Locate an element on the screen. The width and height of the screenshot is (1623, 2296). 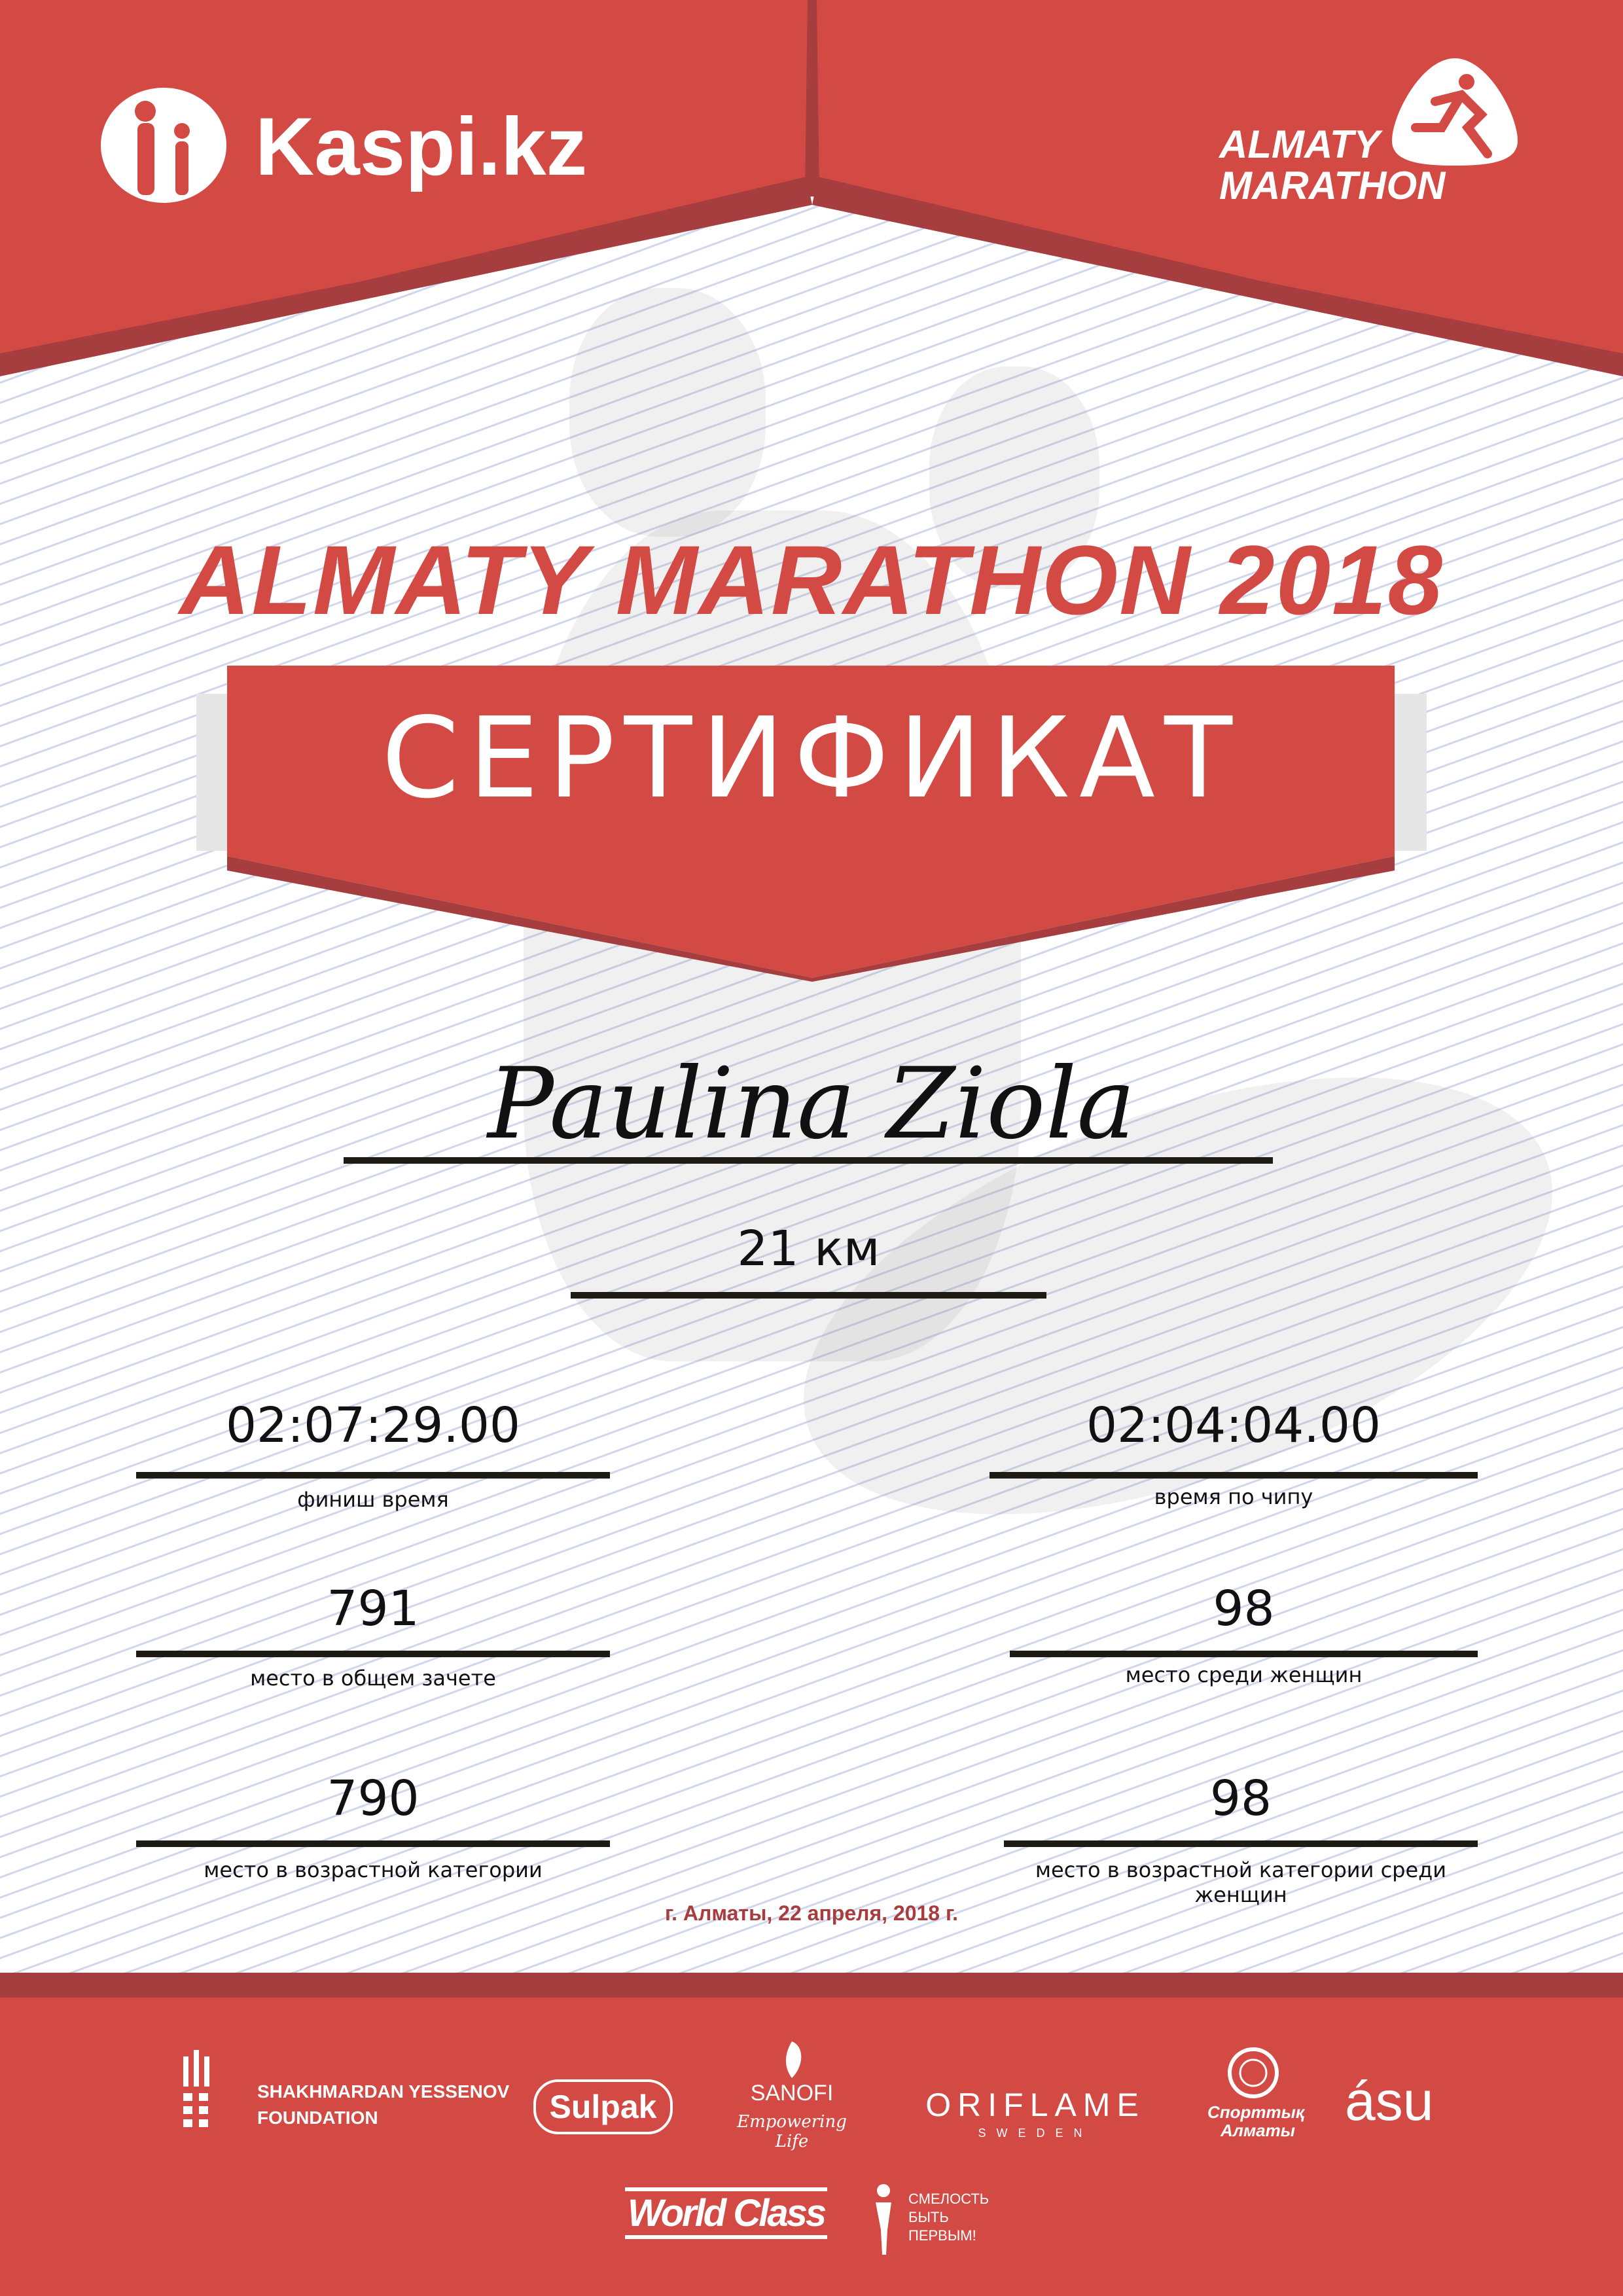
sanofi-logo: SANOFI Empowering Life is located at coordinates (791, 2095).